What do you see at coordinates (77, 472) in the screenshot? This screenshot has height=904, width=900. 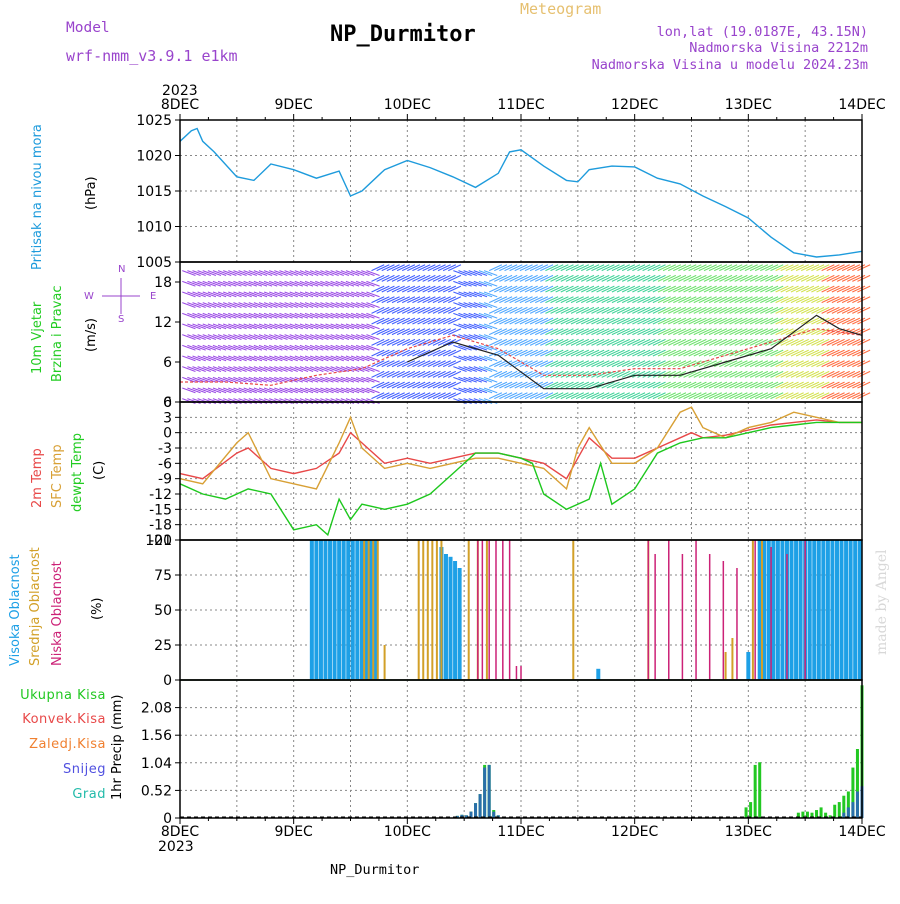 I see `temp-ylabel-3: dewpt Temp` at bounding box center [77, 472].